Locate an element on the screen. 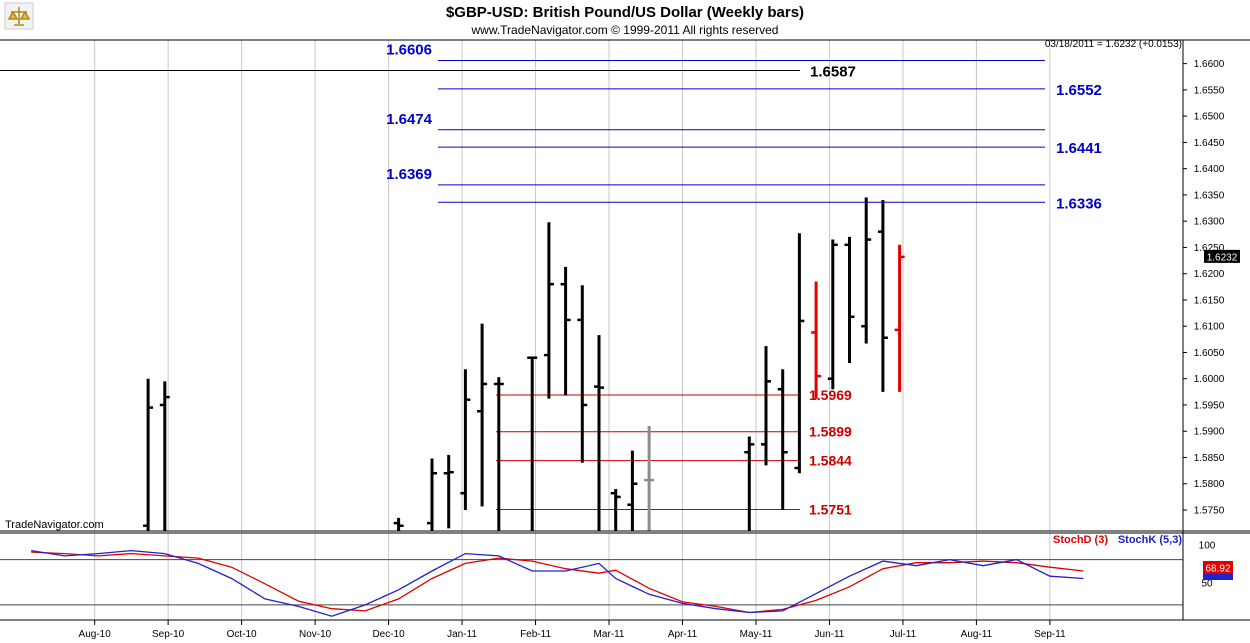 This screenshot has height=643, width=1250. y-tick-label: 1.6000 is located at coordinates (1209, 379).